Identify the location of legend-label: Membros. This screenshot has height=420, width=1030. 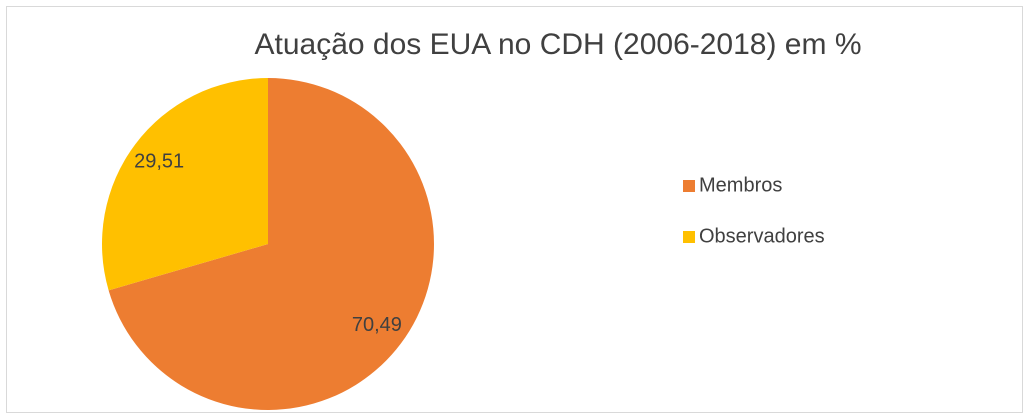
(740, 185).